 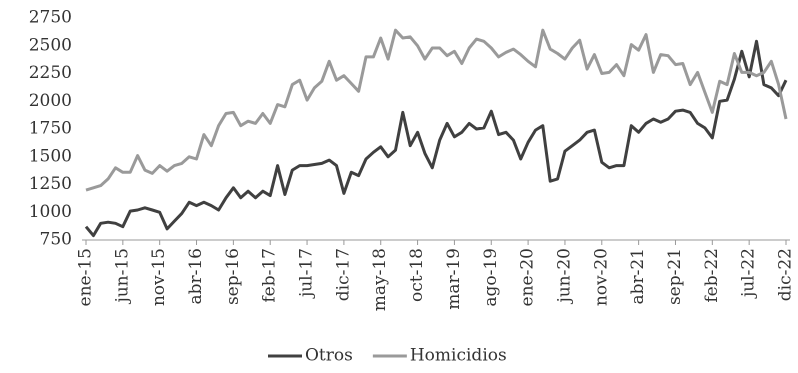 I want to click on y-tick-label: 1750, so click(x=50, y=129).